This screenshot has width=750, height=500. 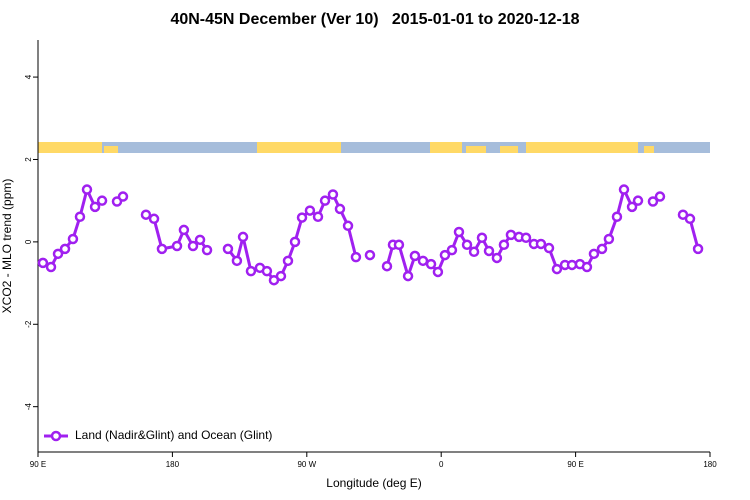 What do you see at coordinates (441, 464) in the screenshot?
I see `x-tick-label: 0` at bounding box center [441, 464].